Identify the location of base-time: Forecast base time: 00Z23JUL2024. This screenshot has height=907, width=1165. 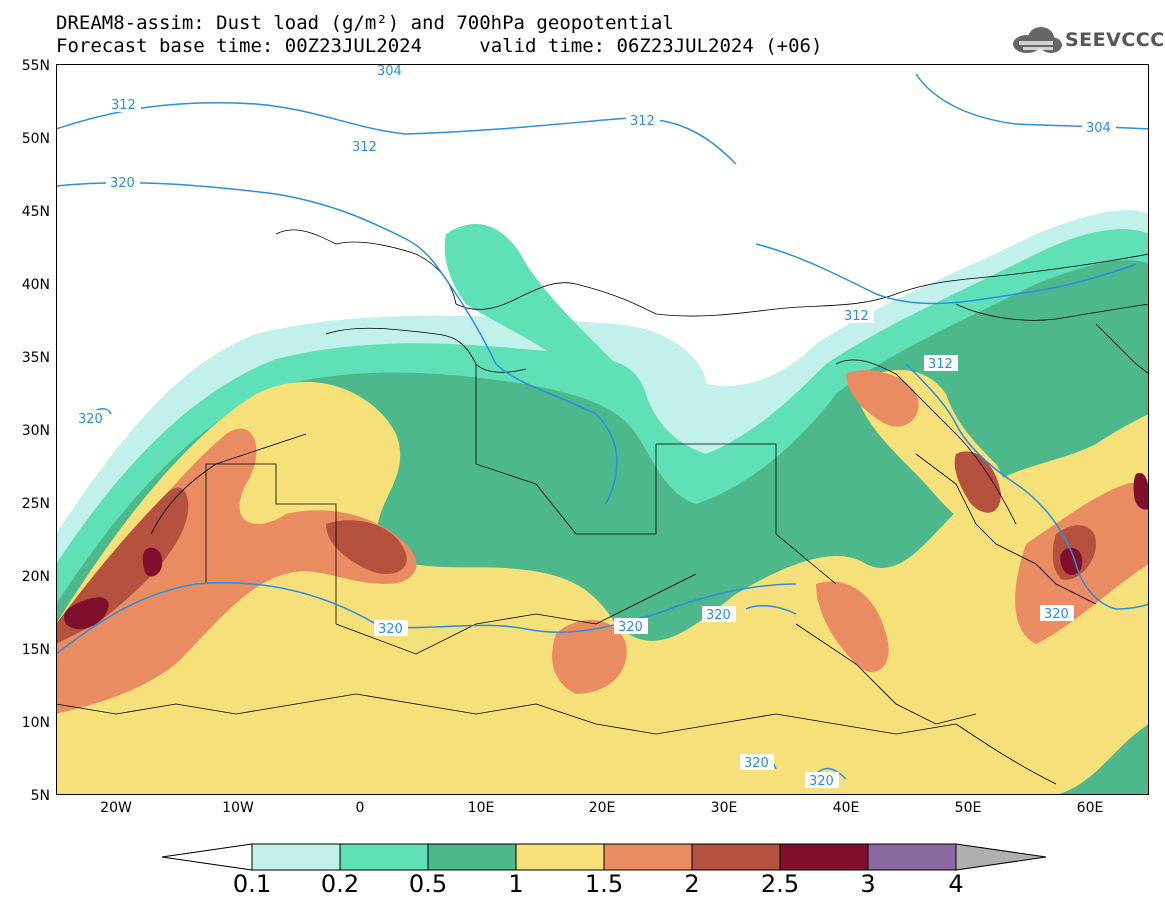
(239, 46).